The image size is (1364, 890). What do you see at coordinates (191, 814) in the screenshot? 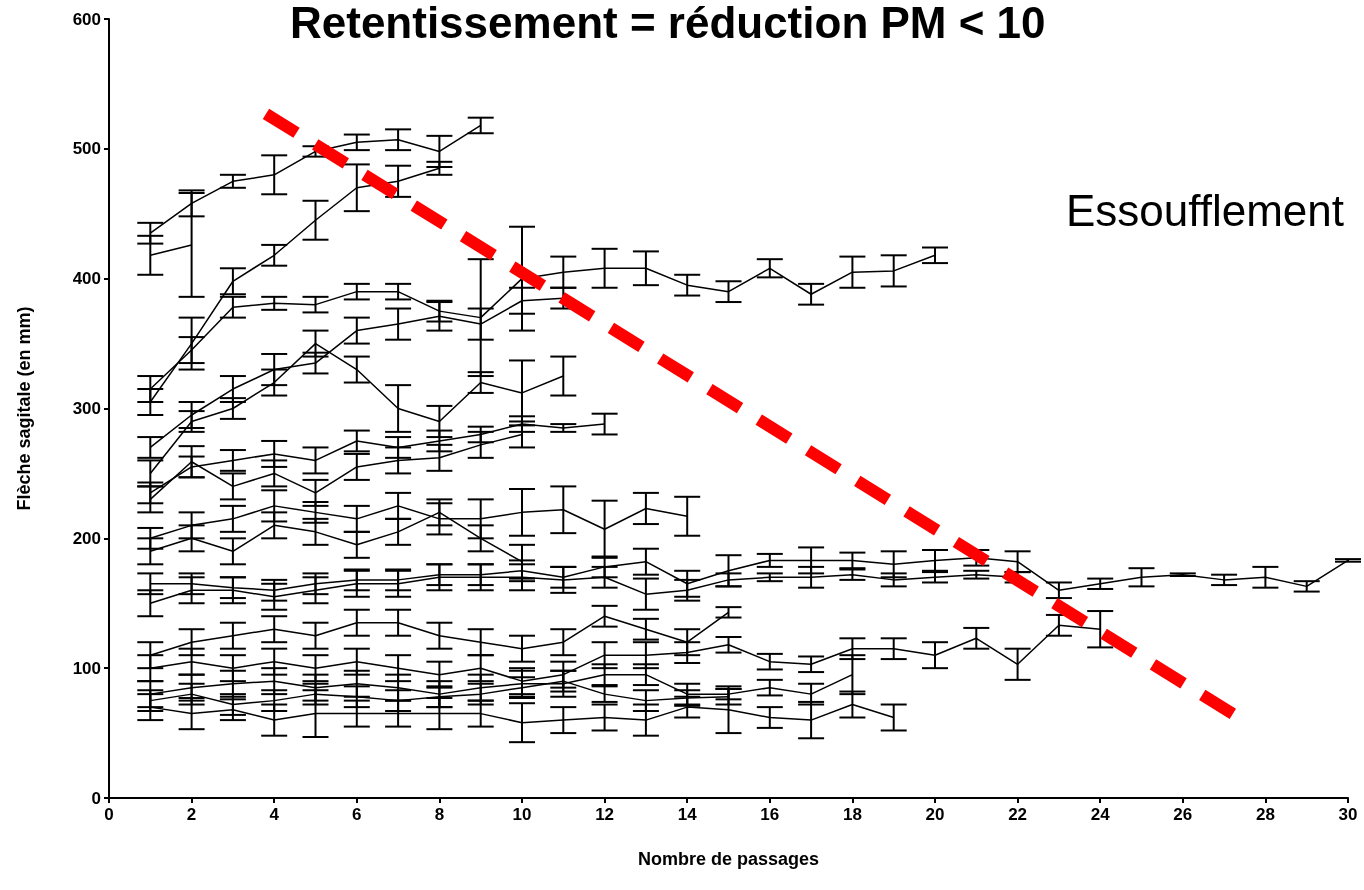
I see `x-tick-label: 2` at bounding box center [191, 814].